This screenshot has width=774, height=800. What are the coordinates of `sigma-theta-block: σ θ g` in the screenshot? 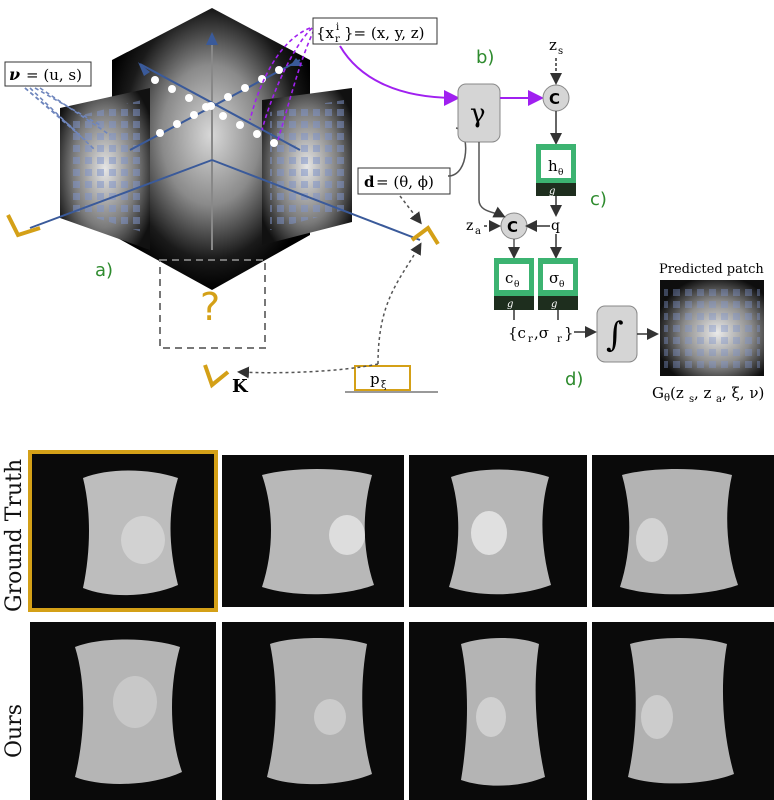 It's located at (558, 284).